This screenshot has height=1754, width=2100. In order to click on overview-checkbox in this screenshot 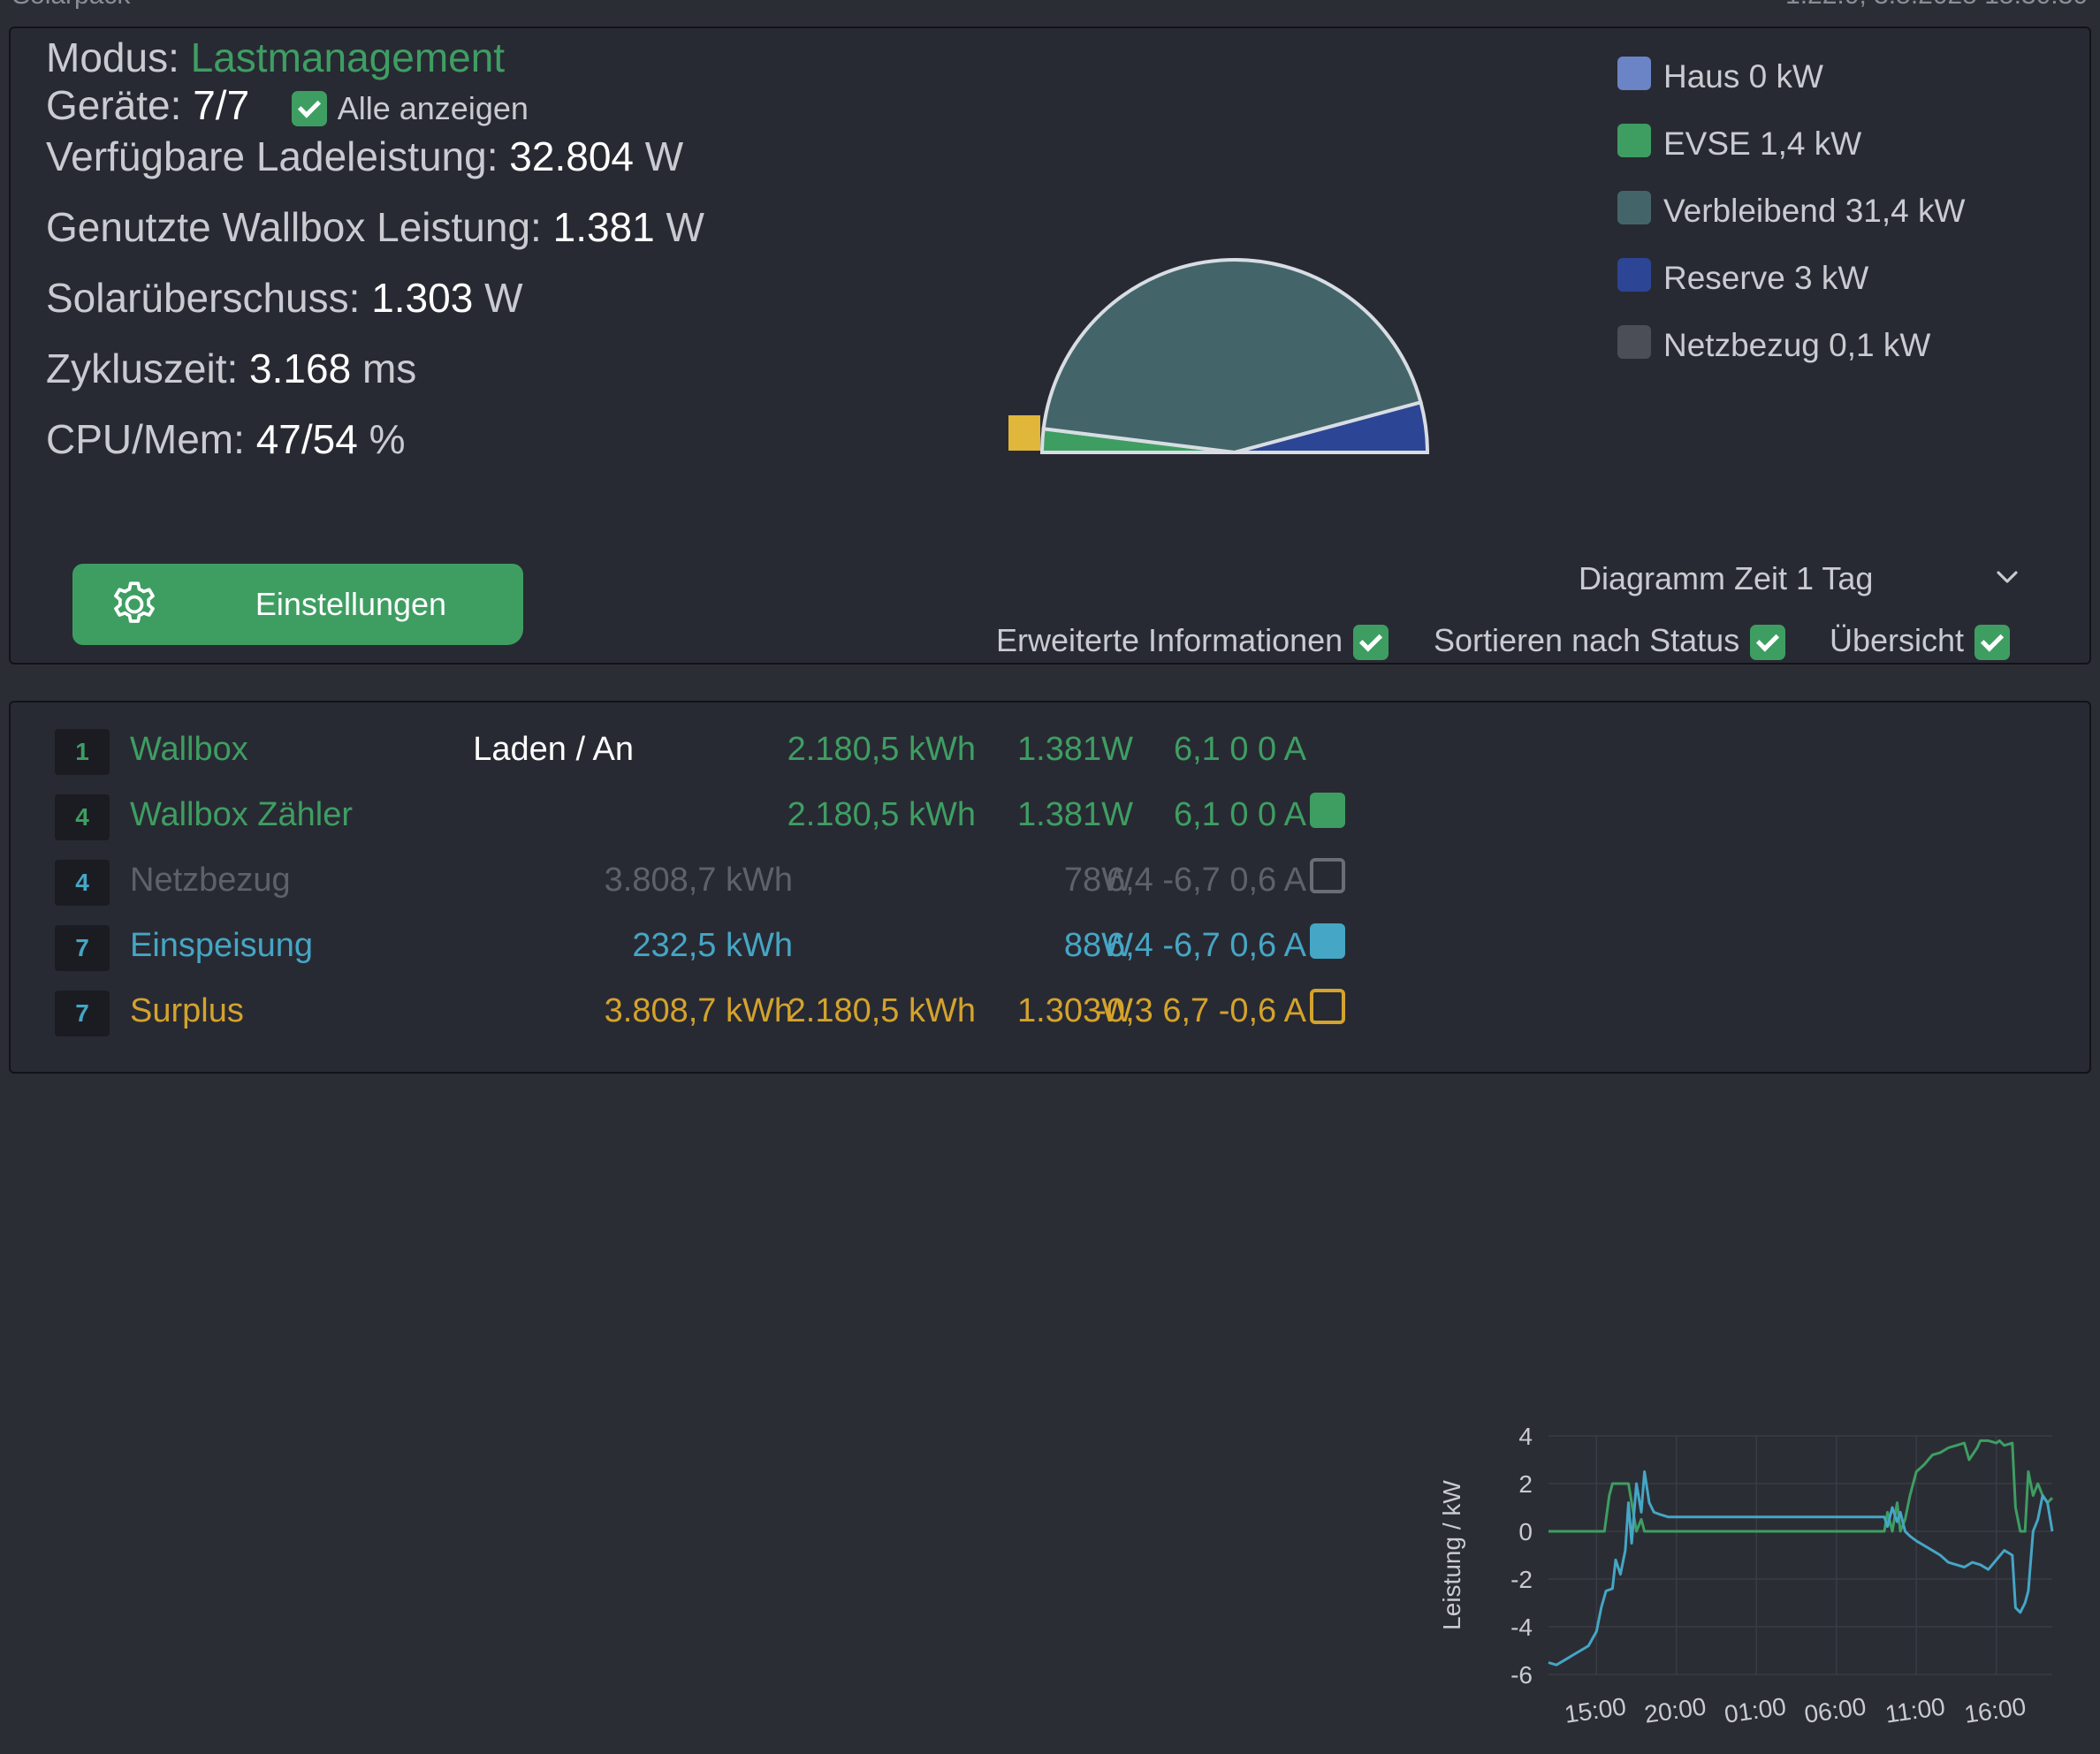, I will do `click(1992, 643)`.